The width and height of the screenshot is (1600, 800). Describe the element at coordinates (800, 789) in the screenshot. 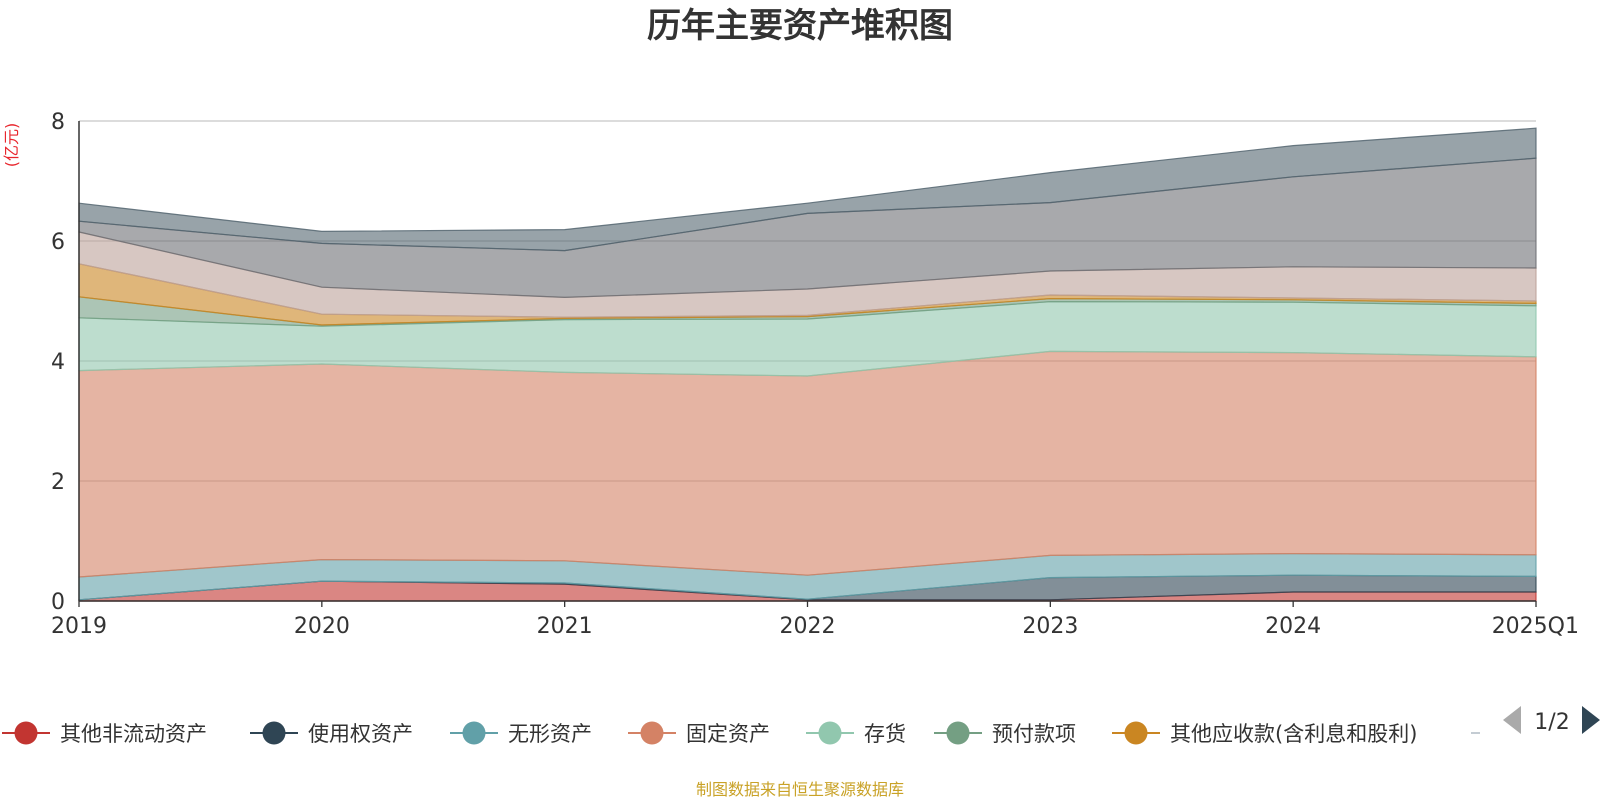

I see `data-source-note: 制图数据来自恒生聚源数据库` at that location.